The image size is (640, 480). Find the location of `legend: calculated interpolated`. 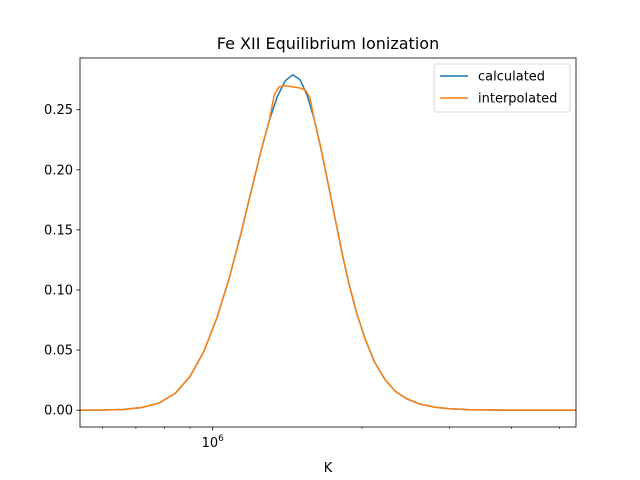

legend: calculated interpolated is located at coordinates (502, 88).